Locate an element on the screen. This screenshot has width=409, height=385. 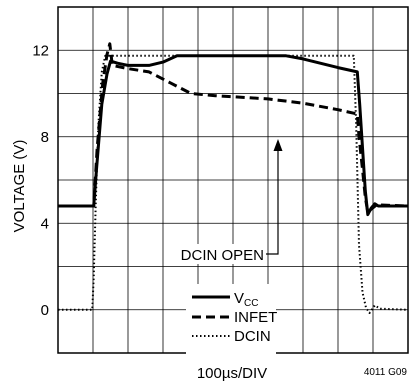
annotation-arrowhead is located at coordinates (278, 145).